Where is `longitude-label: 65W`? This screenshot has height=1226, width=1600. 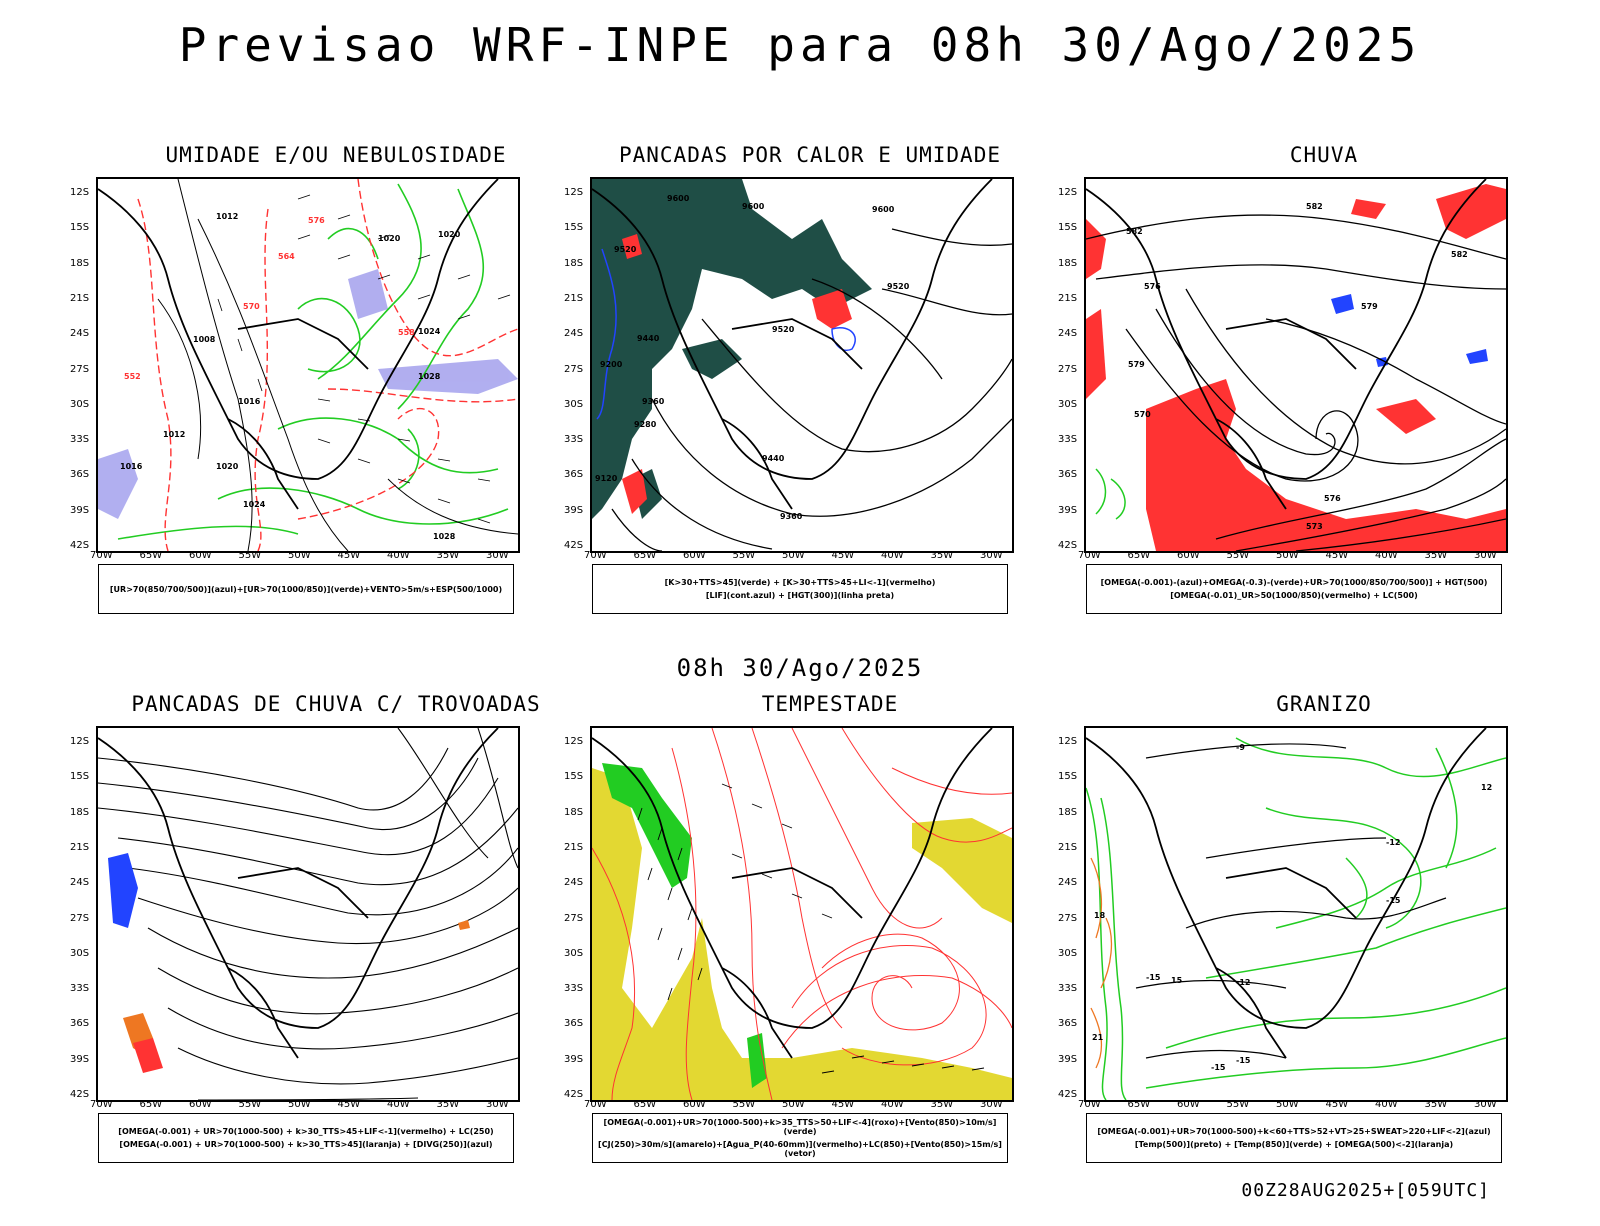 longitude-label: 65W is located at coordinates (645, 555).